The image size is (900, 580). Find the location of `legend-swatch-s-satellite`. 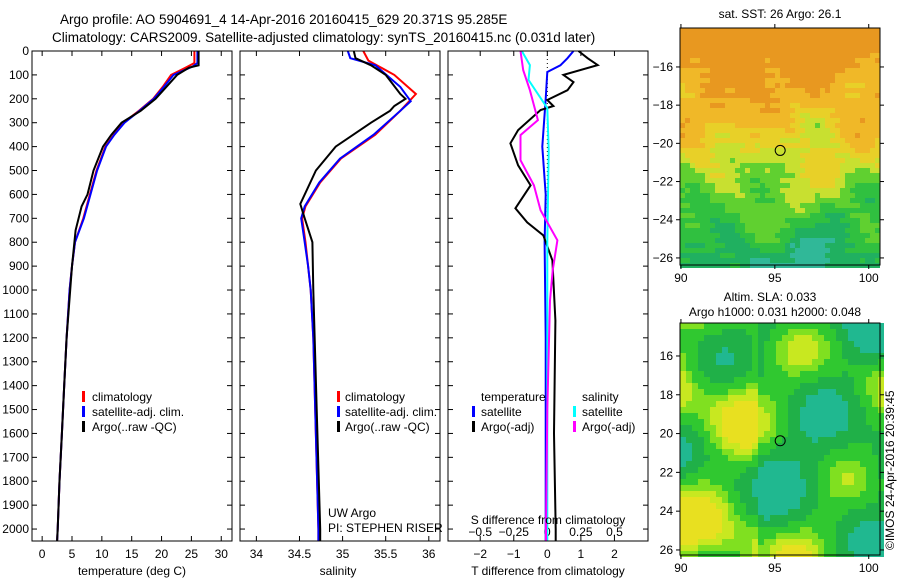

legend-swatch-s-satellite is located at coordinates (574, 411).